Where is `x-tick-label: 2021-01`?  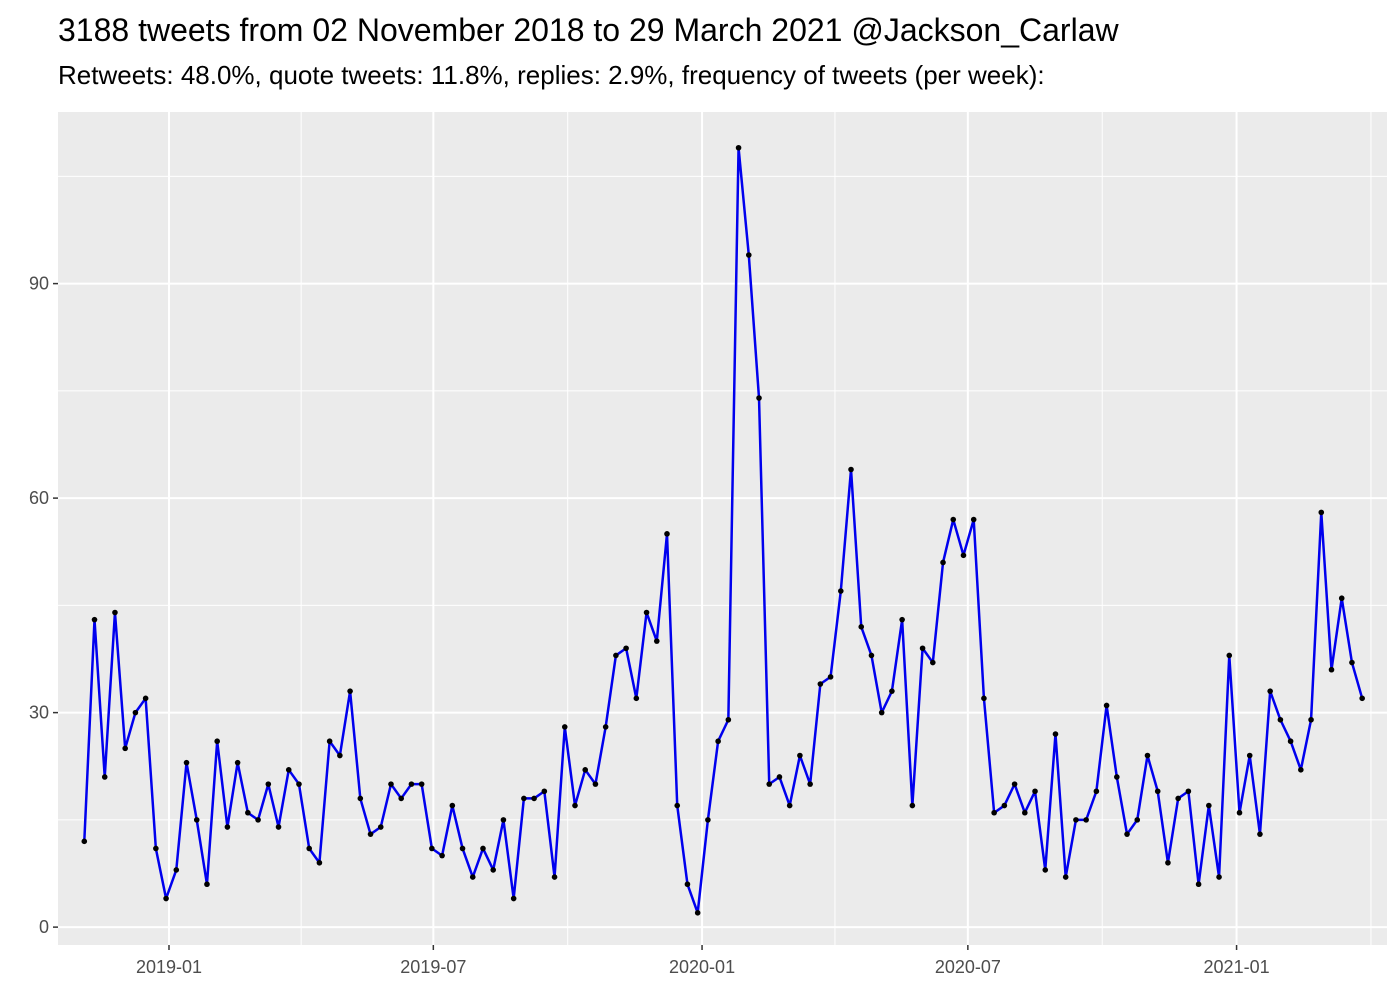 x-tick-label: 2021-01 is located at coordinates (1237, 967).